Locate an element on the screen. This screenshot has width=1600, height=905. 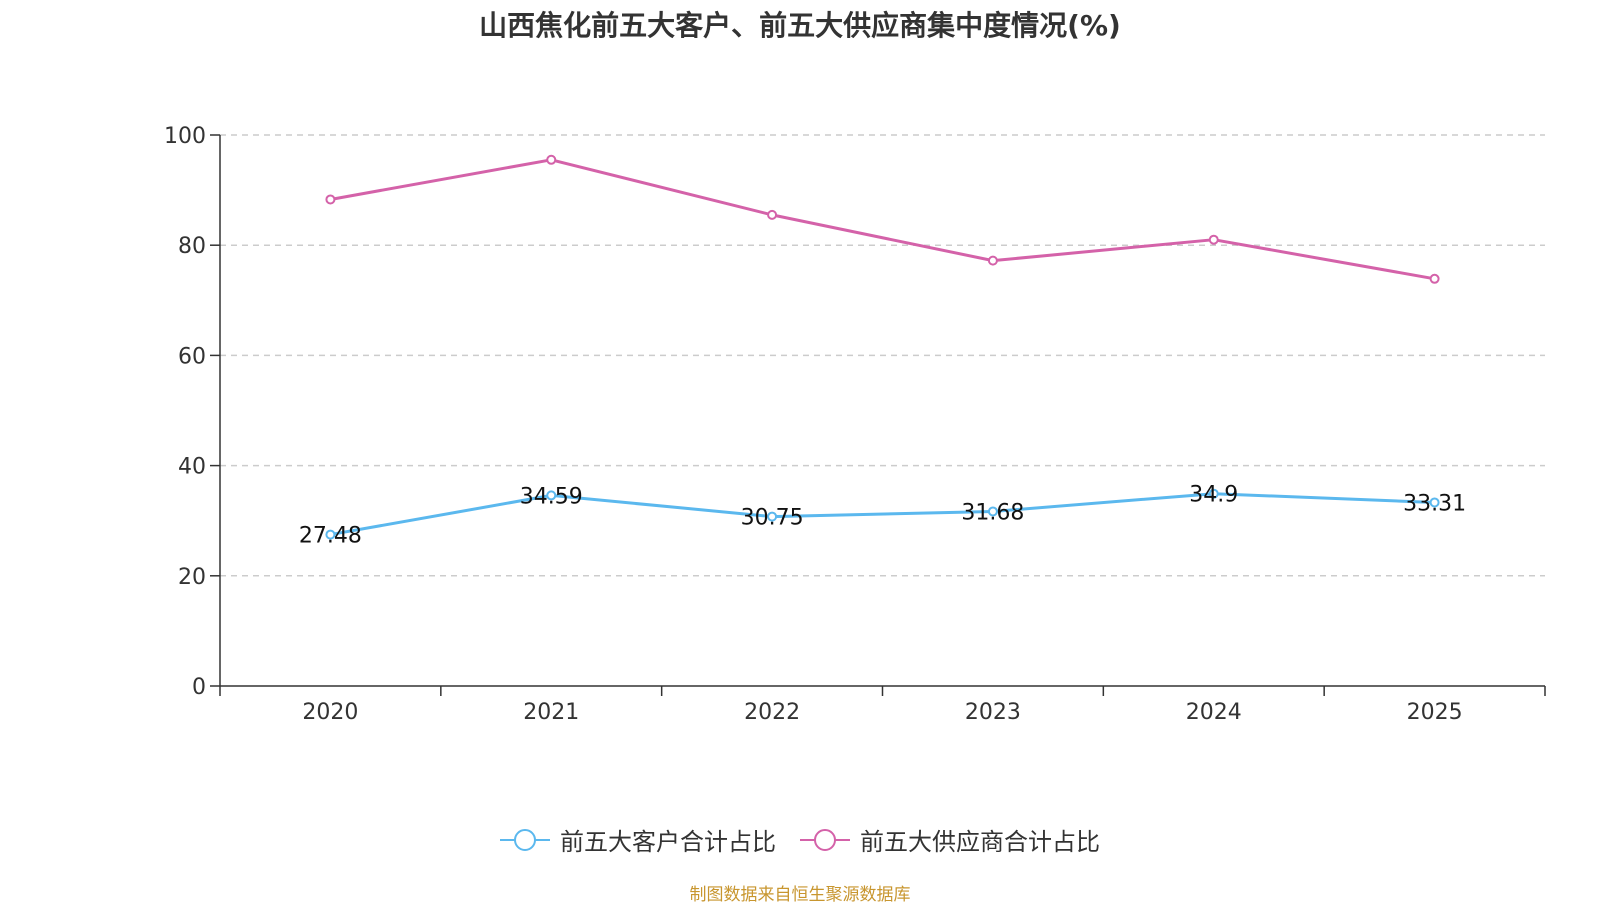
data-point-0-2025 is located at coordinates (1434, 502).